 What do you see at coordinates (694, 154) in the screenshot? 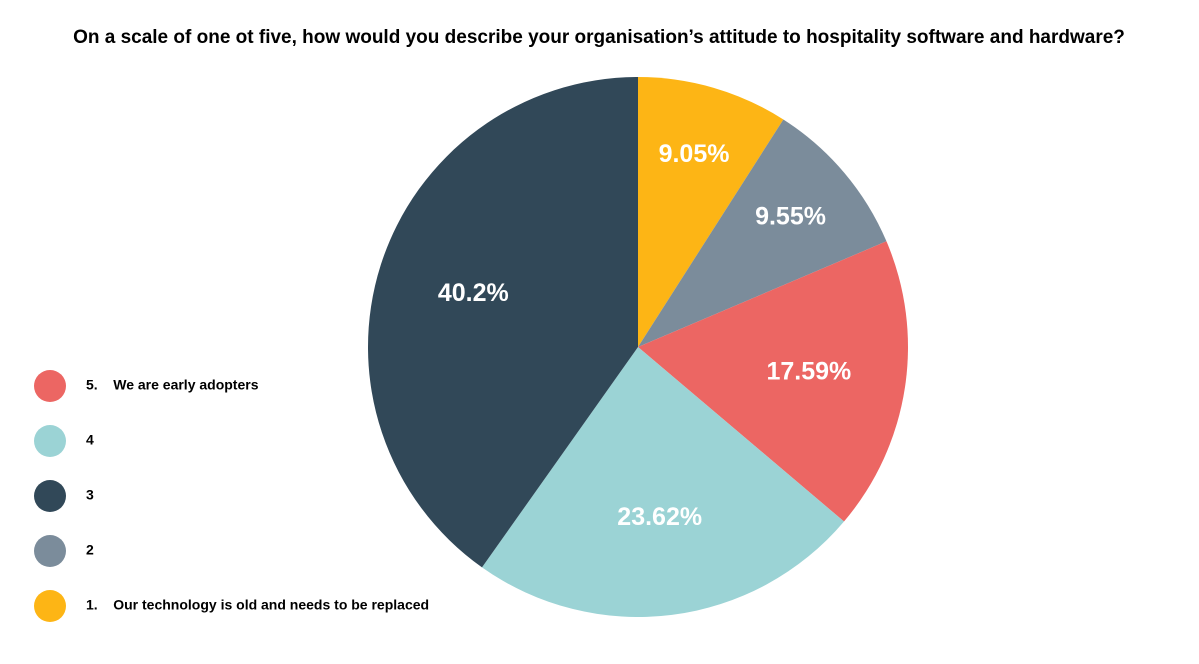
I see `value-label: 9.05%` at bounding box center [694, 154].